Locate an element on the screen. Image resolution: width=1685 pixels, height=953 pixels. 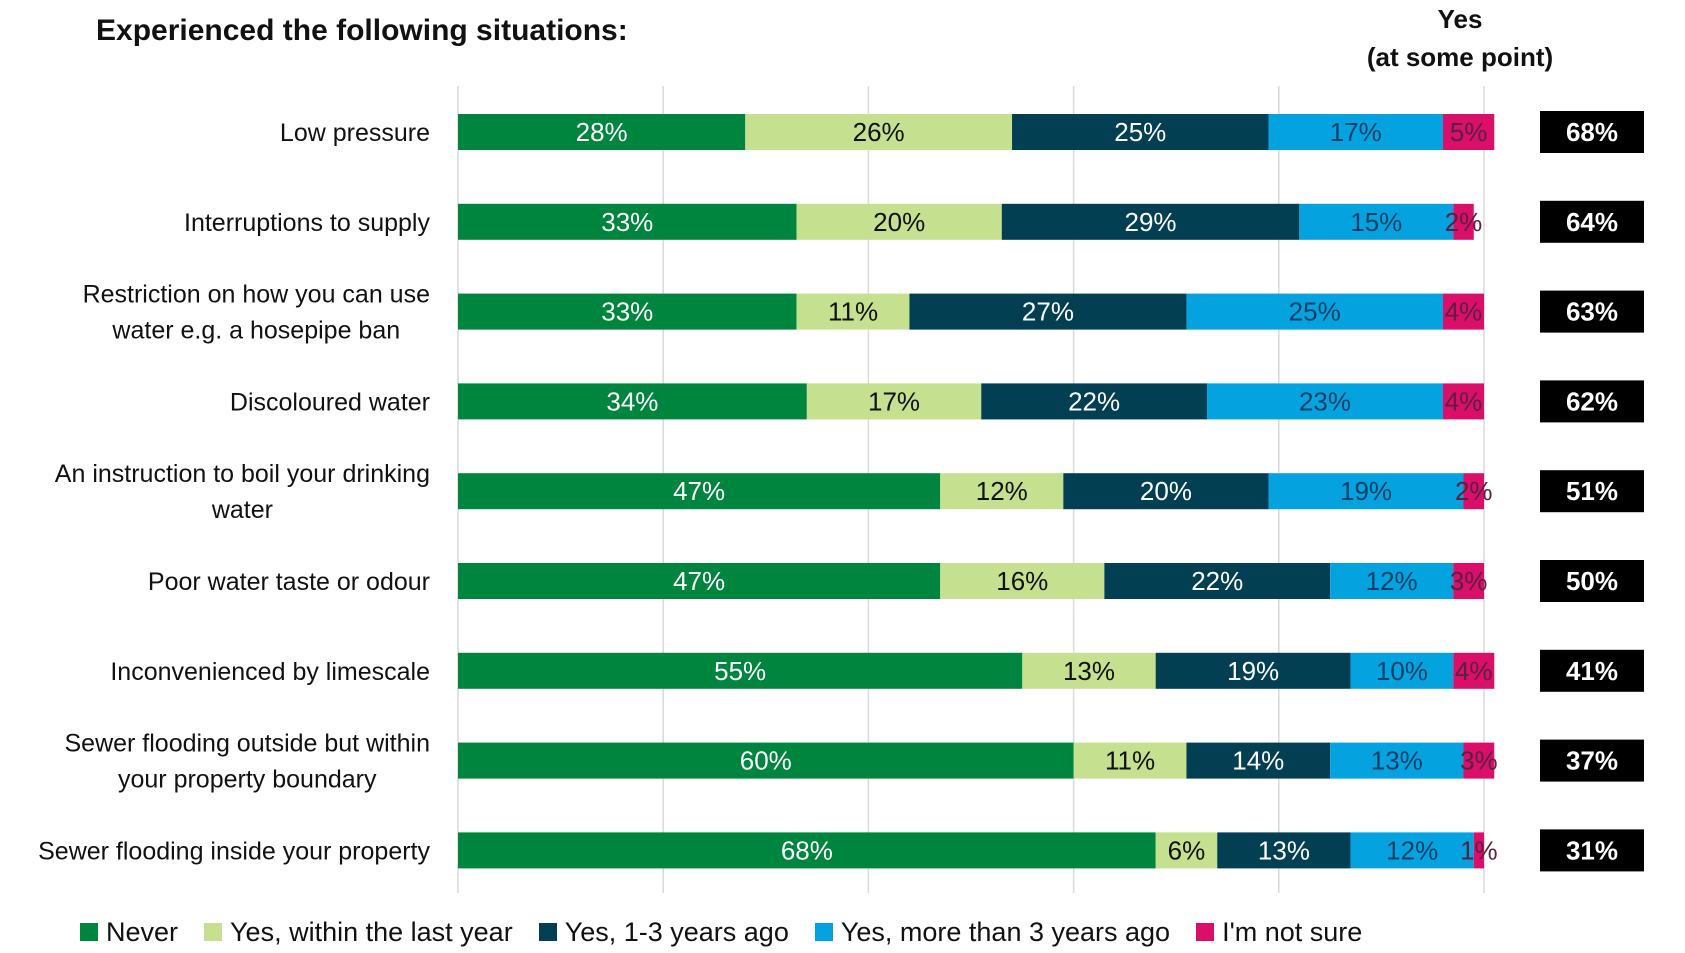
data-label: 26% is located at coordinates (879, 132).